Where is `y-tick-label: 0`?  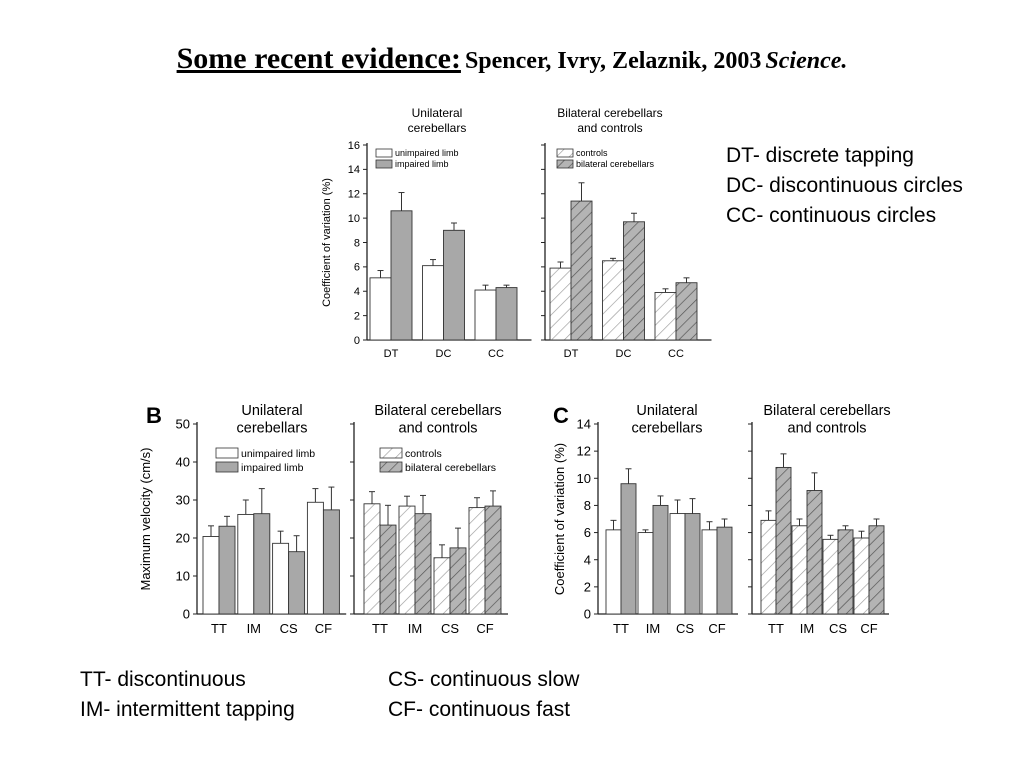
y-tick-label: 0 is located at coordinates (186, 614).